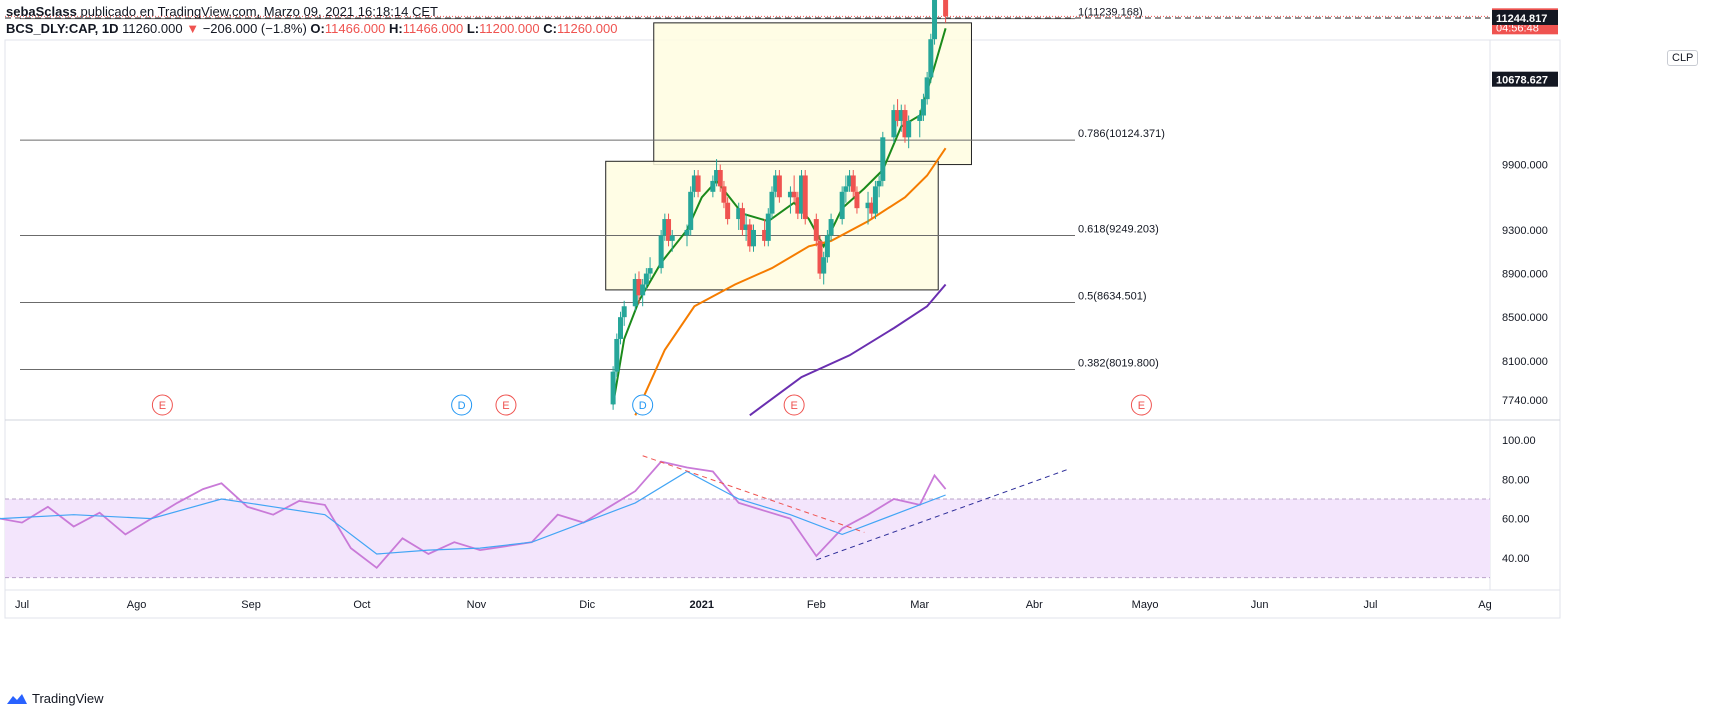 The image size is (1729, 718). I want to click on fib-label: 0.618(9249.203), so click(1118, 229).